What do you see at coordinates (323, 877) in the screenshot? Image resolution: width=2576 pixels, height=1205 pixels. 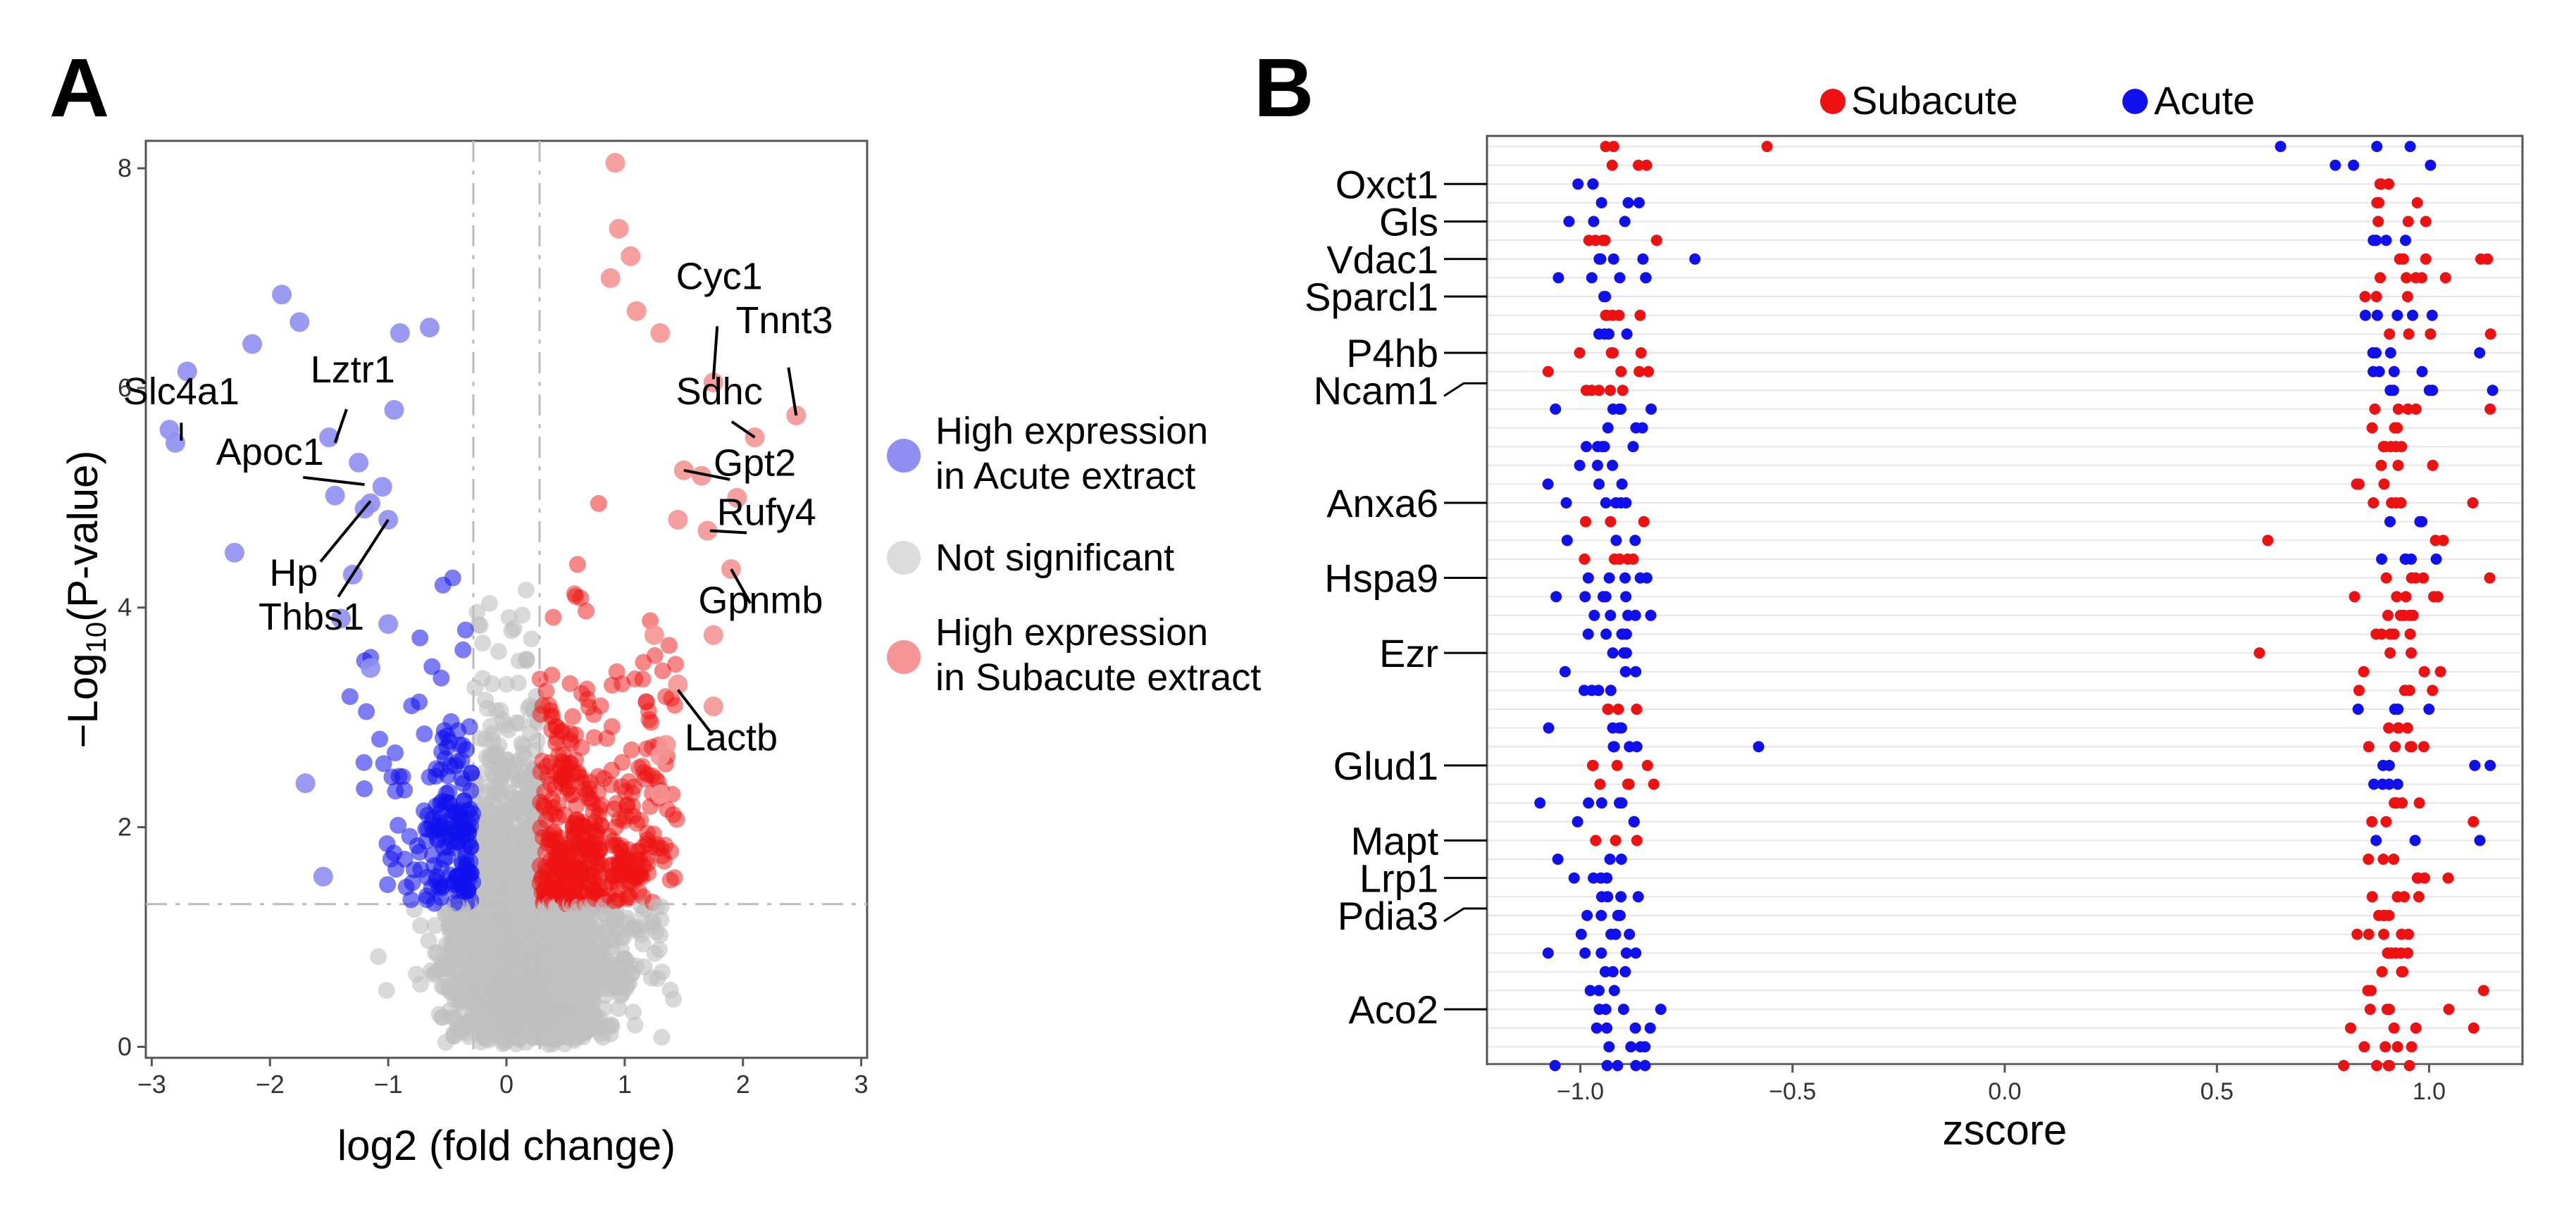 I see `volcano-acute-point` at bounding box center [323, 877].